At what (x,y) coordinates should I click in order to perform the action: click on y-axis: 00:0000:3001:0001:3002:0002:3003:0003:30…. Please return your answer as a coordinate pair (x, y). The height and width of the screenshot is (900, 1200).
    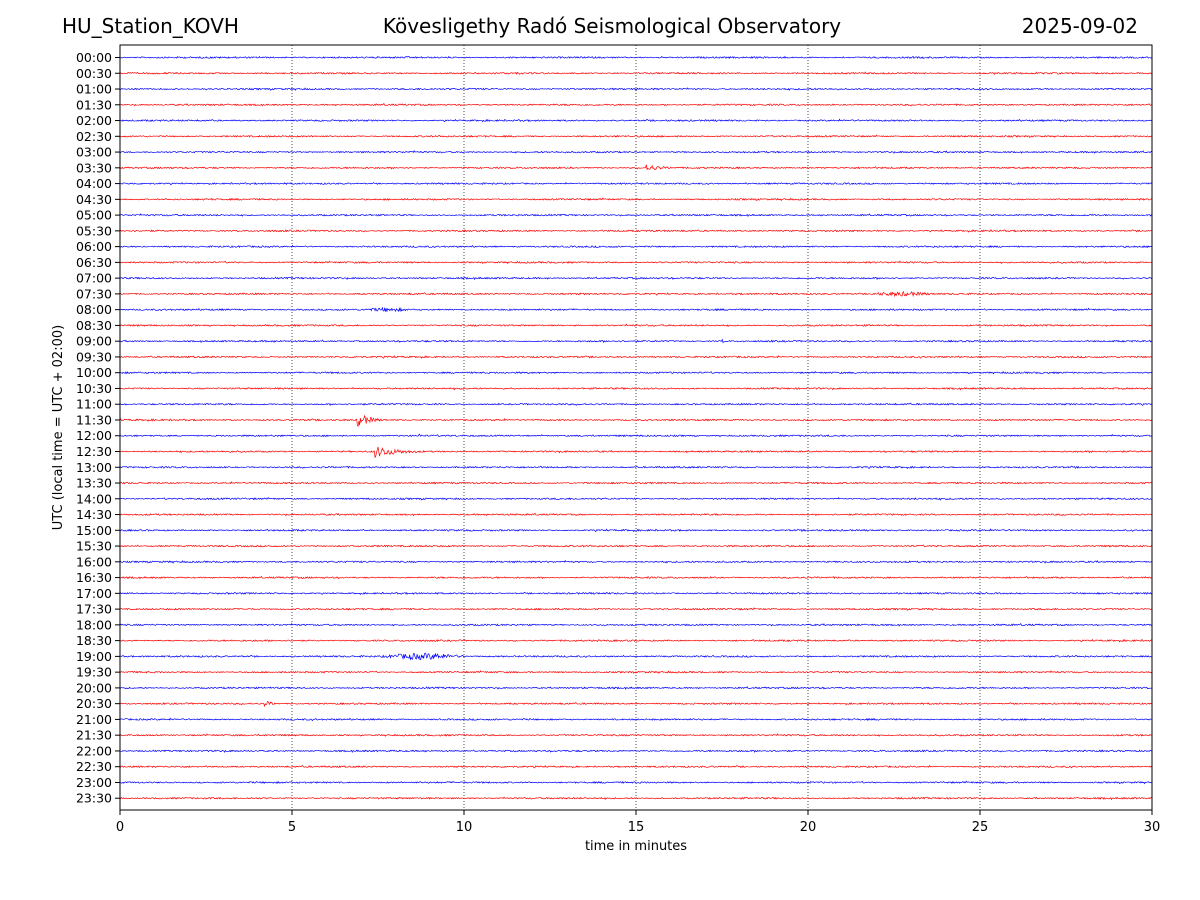
    Looking at the image, I should click on (98, 428).